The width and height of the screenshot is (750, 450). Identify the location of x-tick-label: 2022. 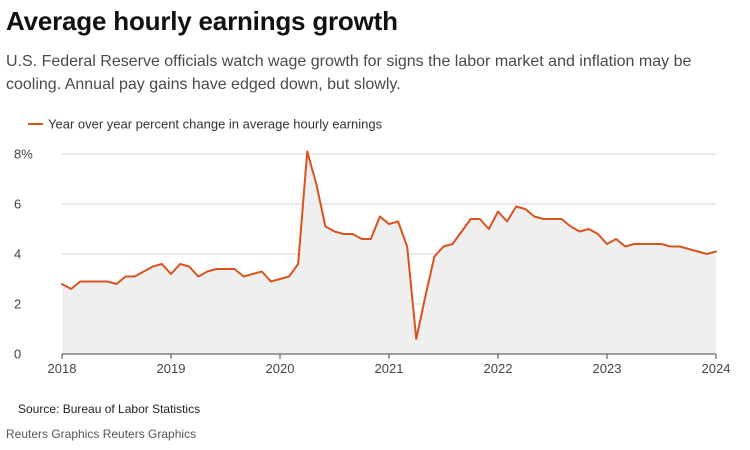
(498, 368).